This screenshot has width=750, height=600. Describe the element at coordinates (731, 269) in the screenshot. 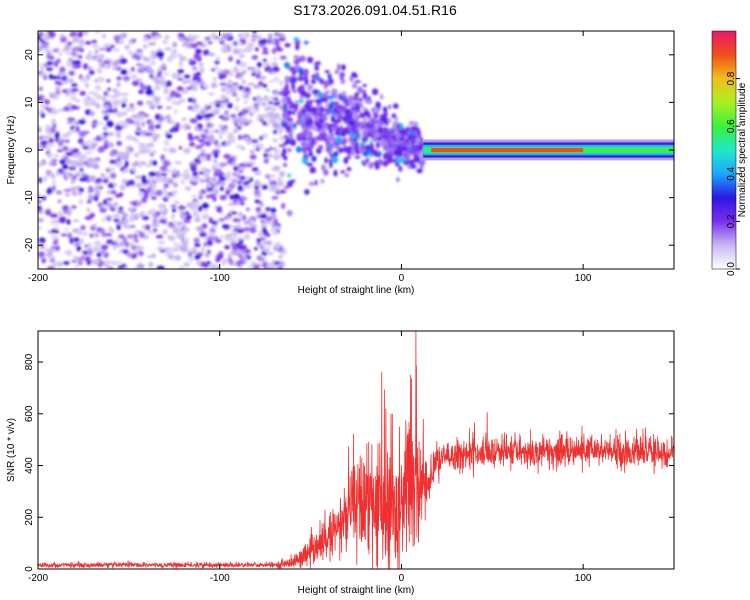

I see `colorbar-tick-label: 0.0` at that location.